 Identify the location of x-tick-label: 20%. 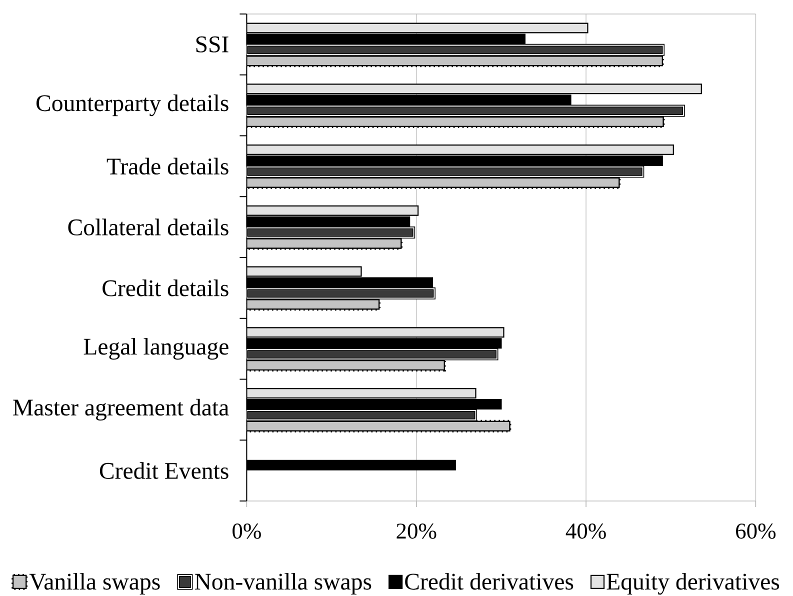
(416, 531).